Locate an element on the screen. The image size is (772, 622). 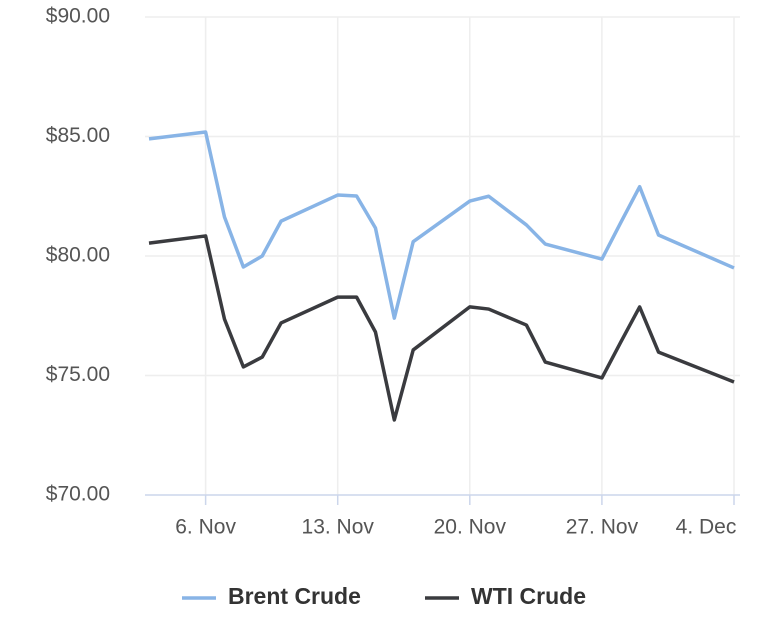
x-tick-label: 4. Dec is located at coordinates (706, 527).